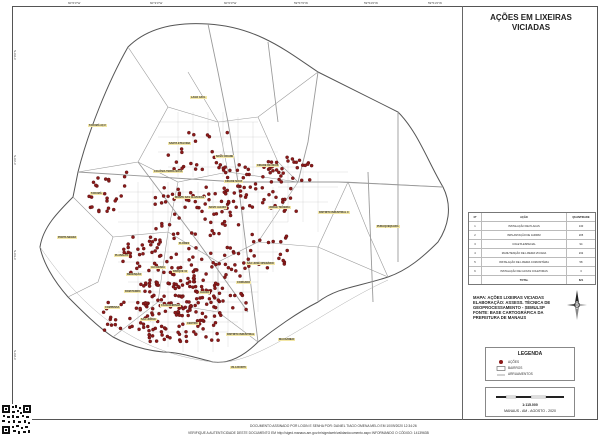 Image resolution: width=601 pixels, height=438 pixels. Describe the element at coordinates (475, 262) in the screenshot. I see `table-cell: 5` at that location.